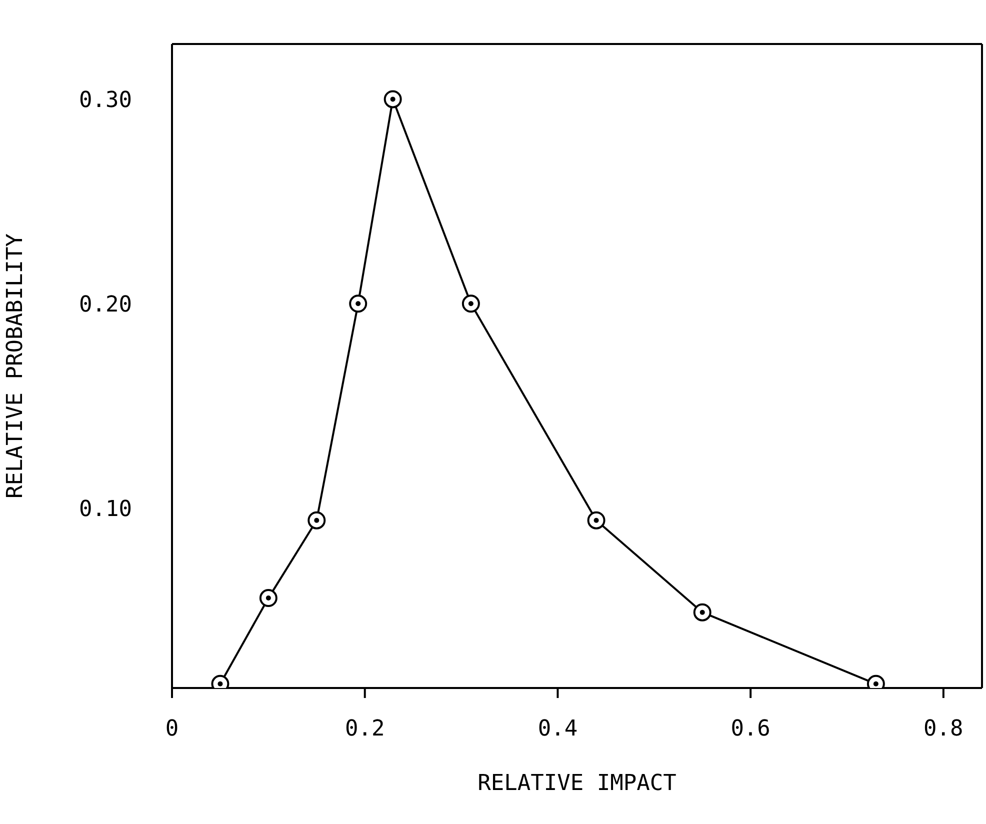  Describe the element at coordinates (944, 729) in the screenshot. I see `x-tick-label: 0.8` at that location.